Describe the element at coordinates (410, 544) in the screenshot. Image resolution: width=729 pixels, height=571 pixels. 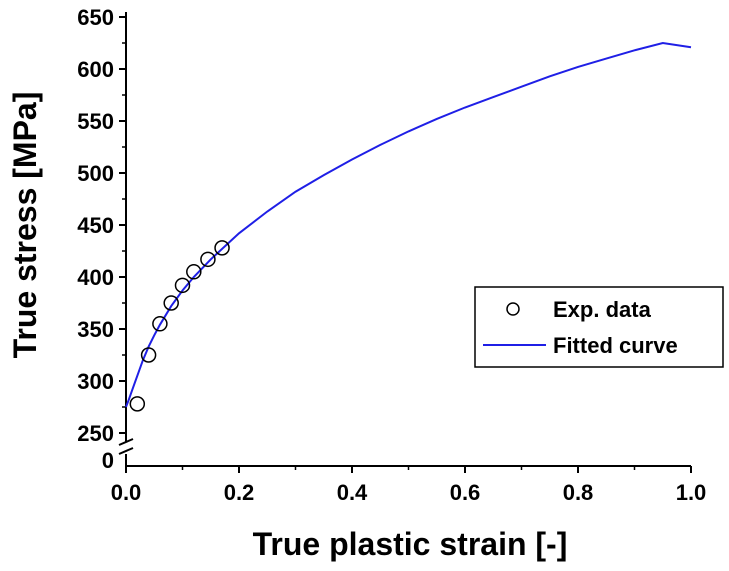
I see `x-axis-title: True plastic strain [-]` at that location.